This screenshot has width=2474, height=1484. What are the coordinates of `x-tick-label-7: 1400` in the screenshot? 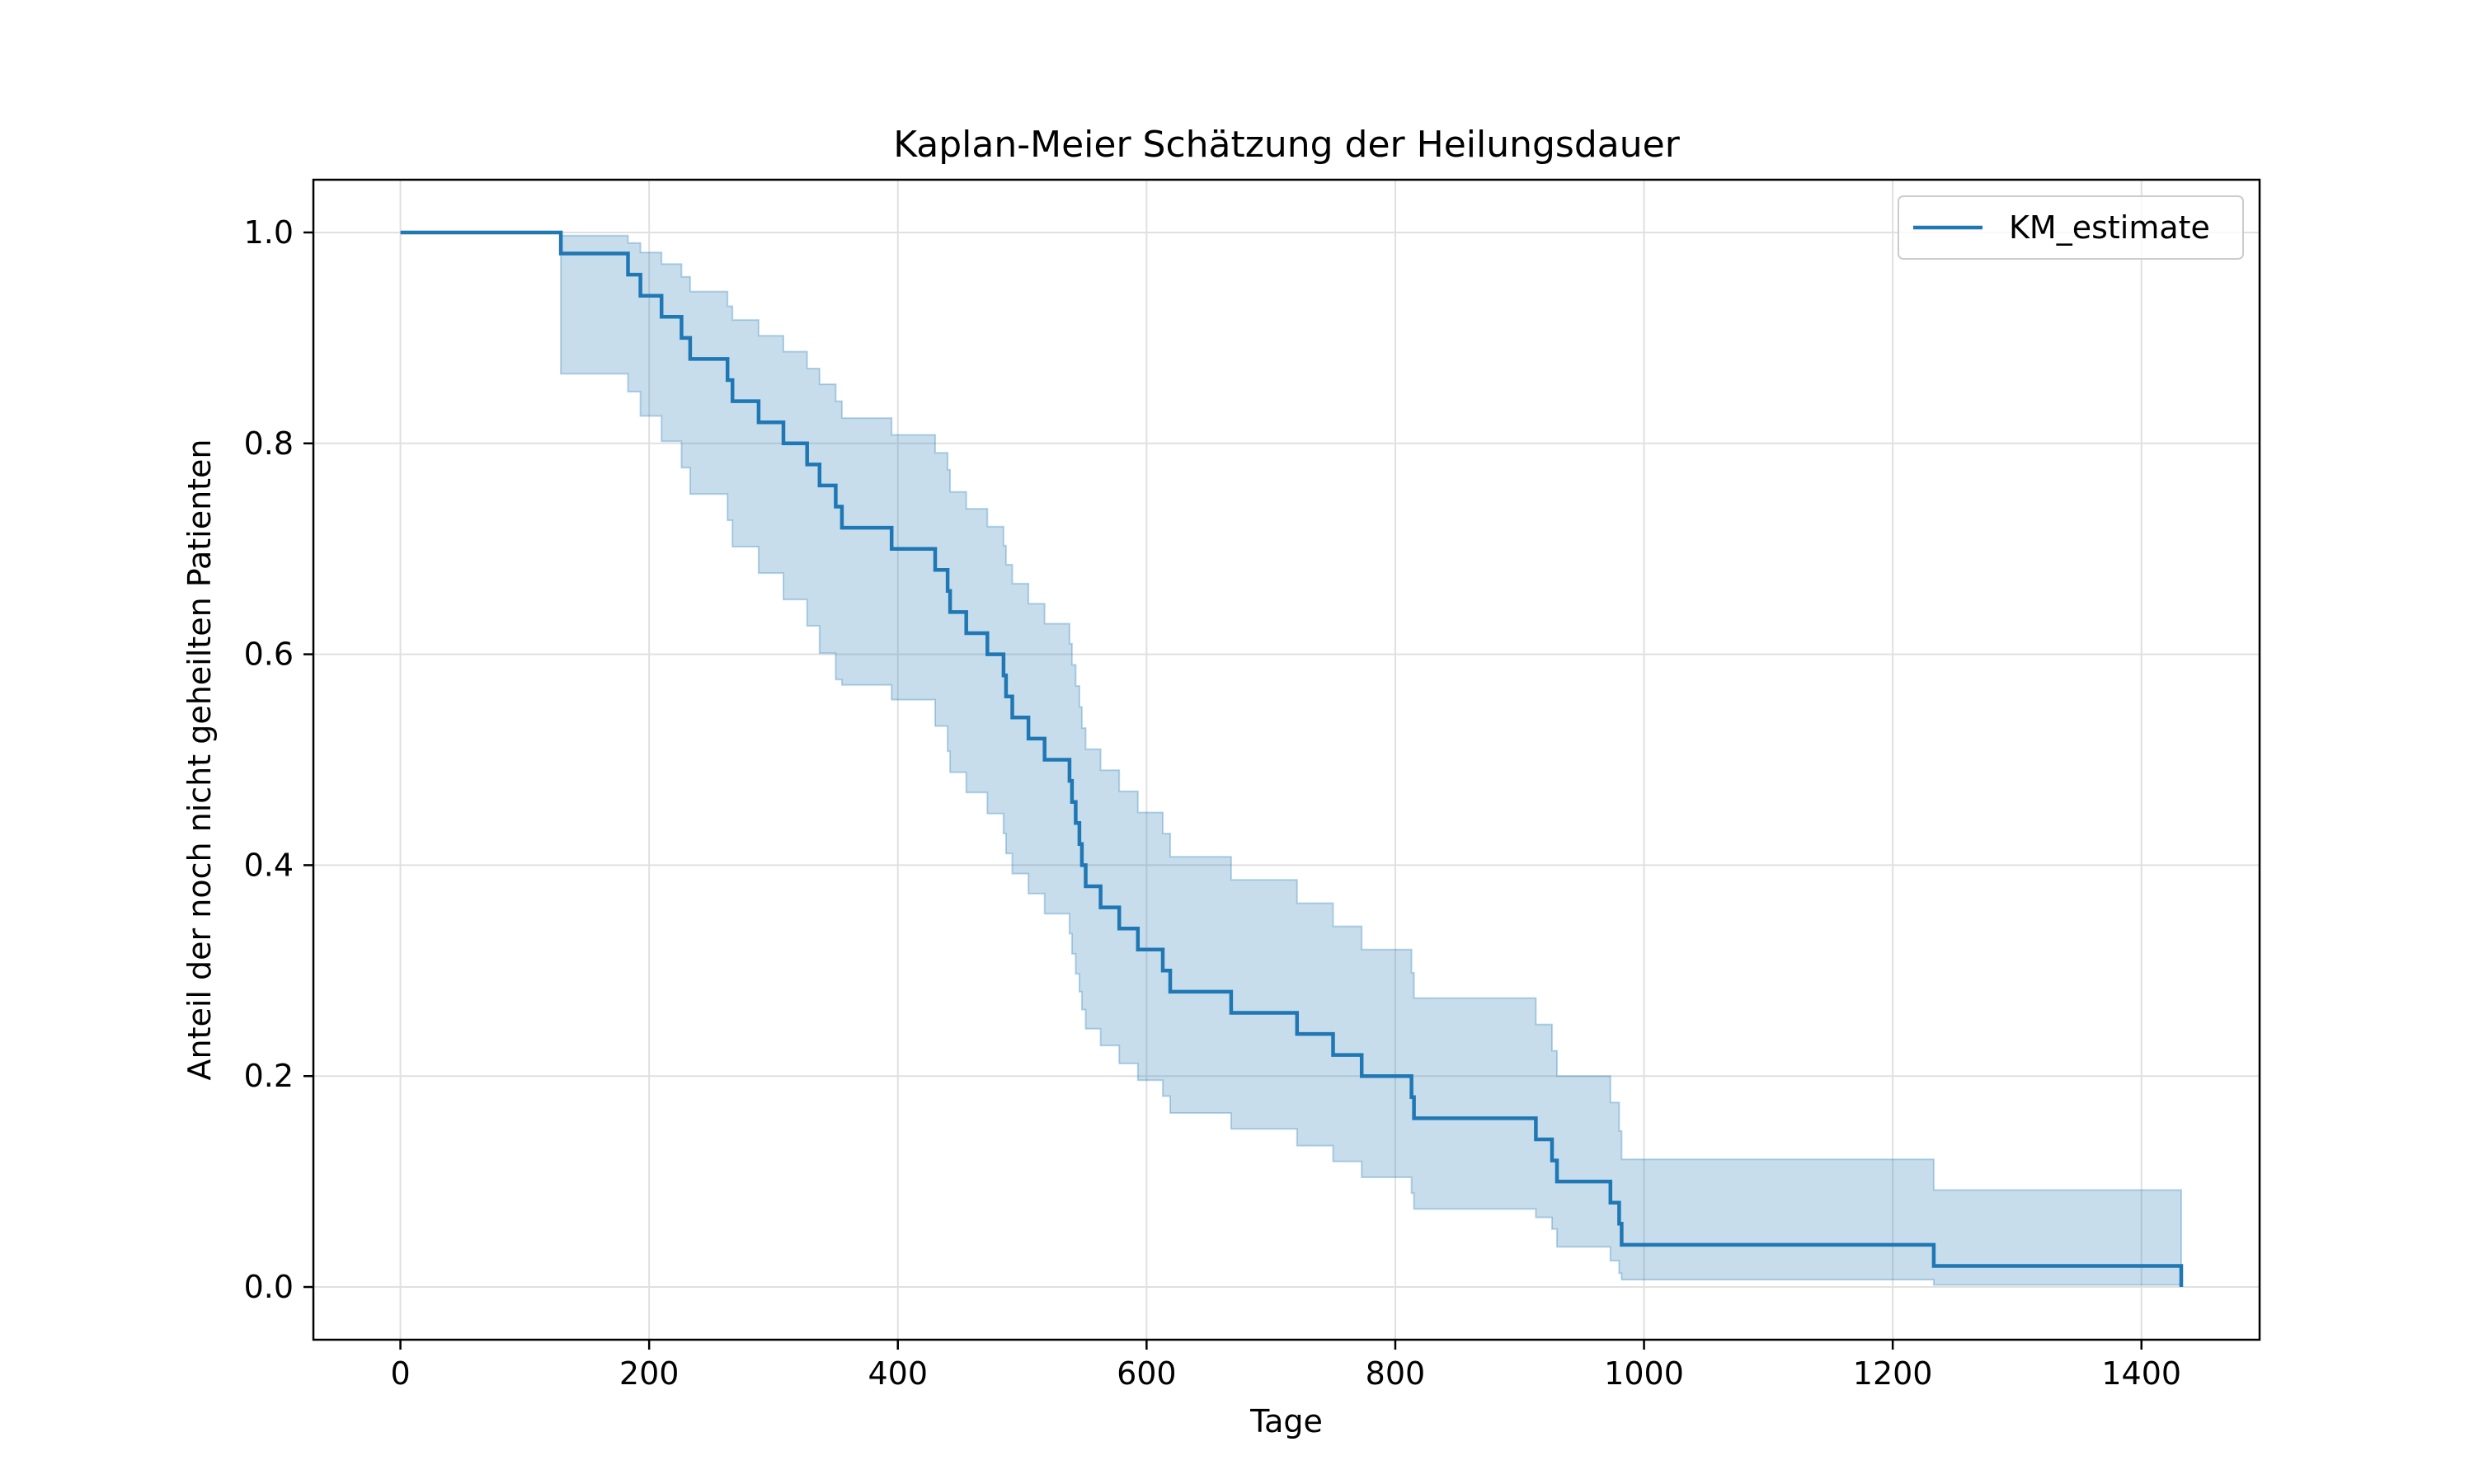 It's located at (2141, 1373).